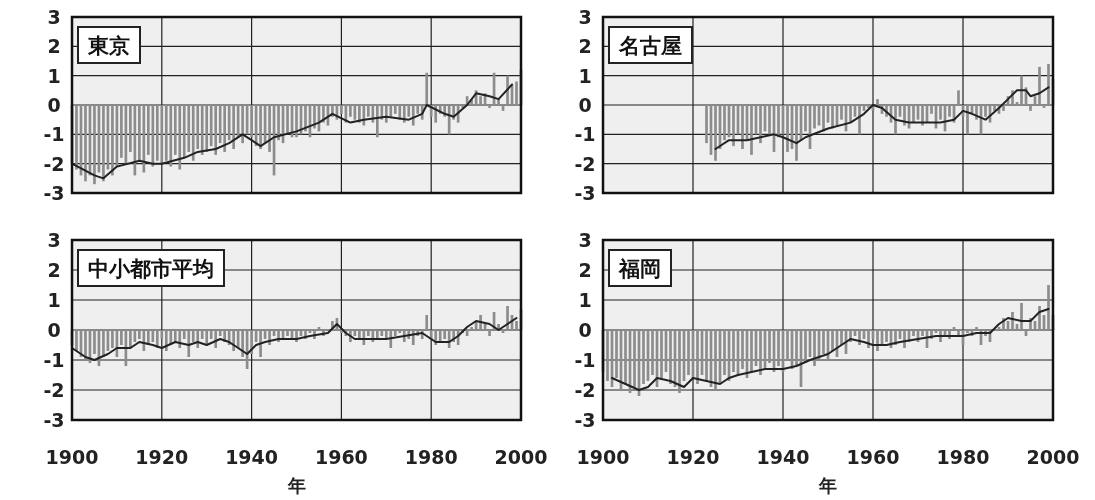 The width and height of the screenshot is (1095, 500). What do you see at coordinates (109, 45) in the screenshot?
I see `panel-title: 東京` at bounding box center [109, 45].